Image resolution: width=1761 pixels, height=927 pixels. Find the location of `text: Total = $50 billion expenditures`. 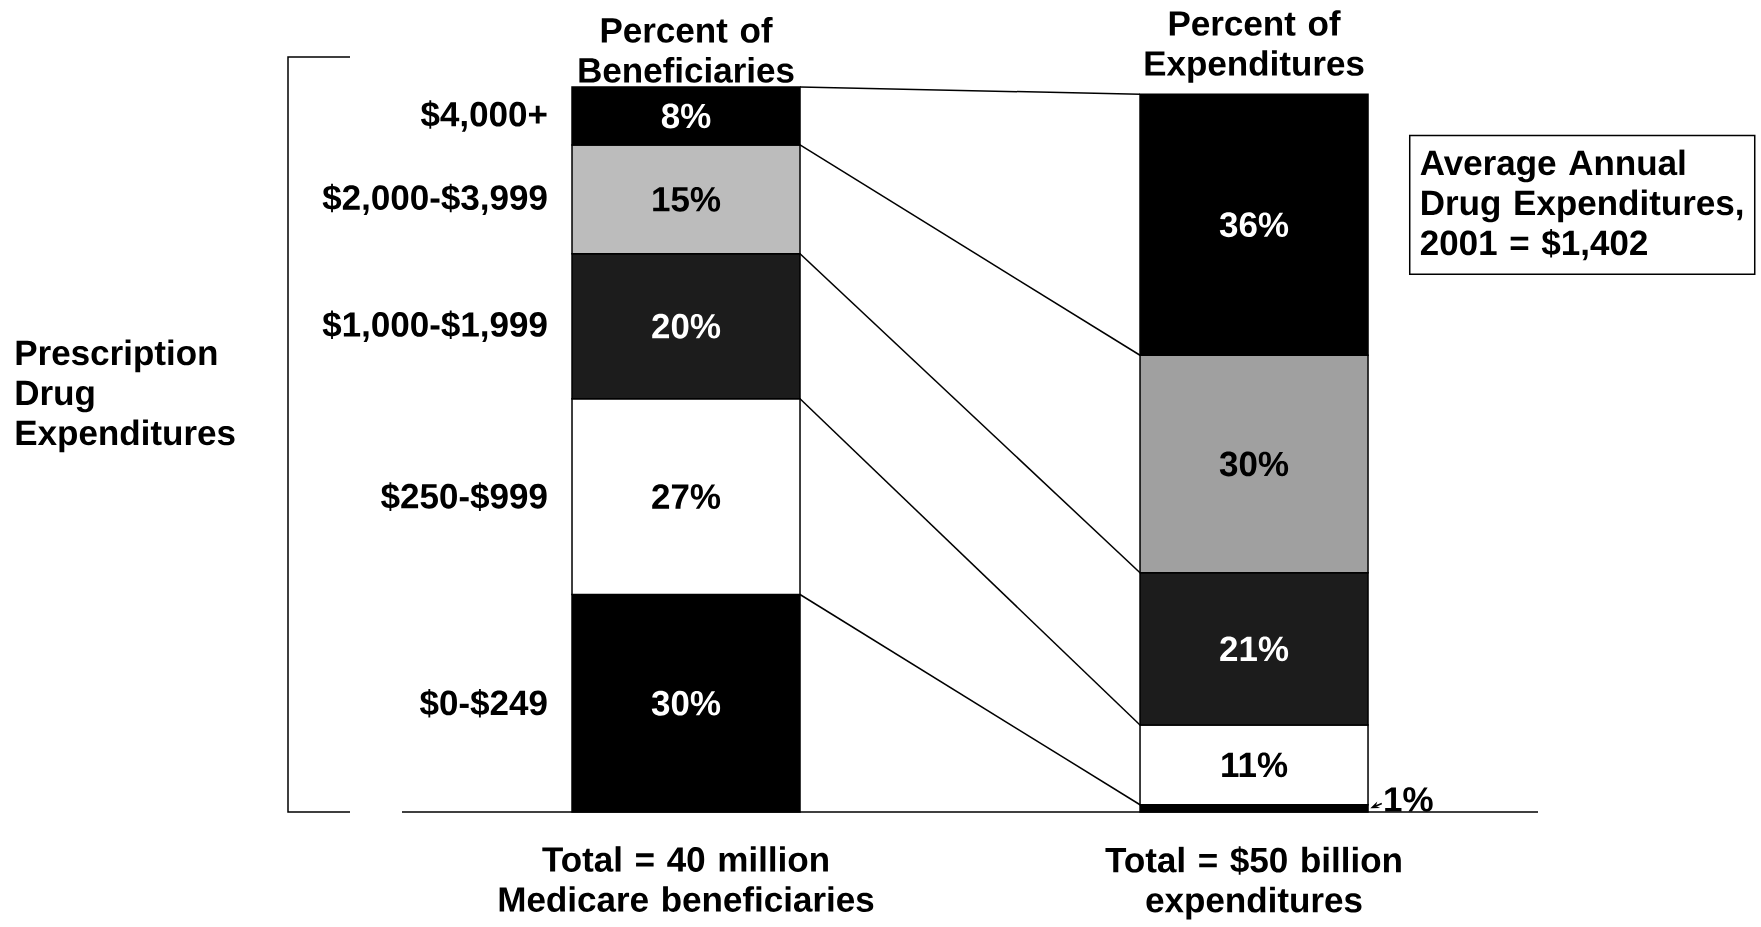

text: Total = $50 billion expenditures is located at coordinates (1253, 883).